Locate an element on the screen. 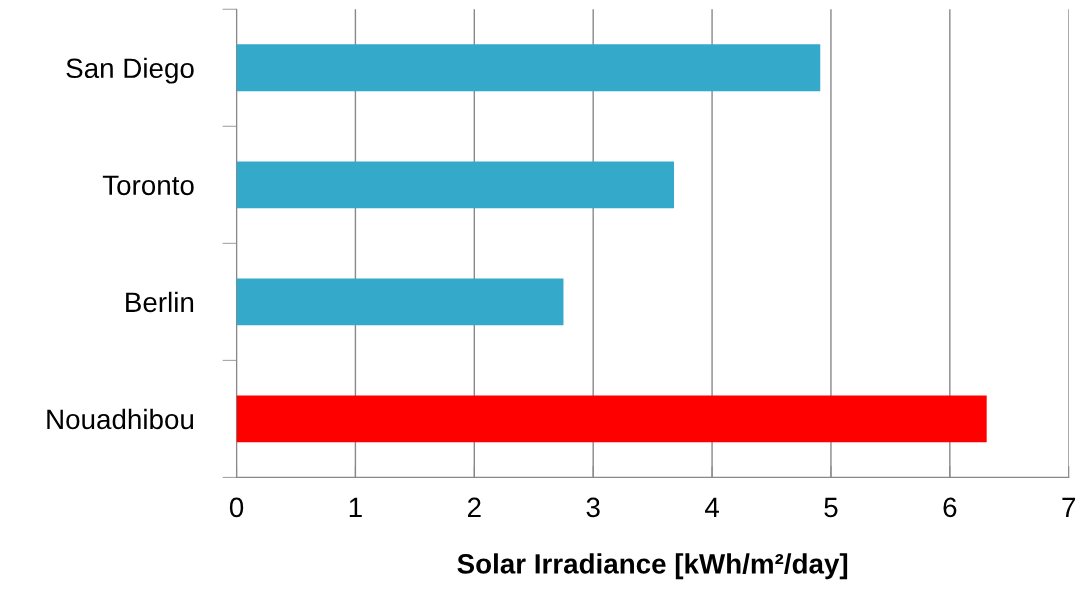 The image size is (1085, 616). x-axis-title: Solar Irradiance [kWh/m²/day] is located at coordinates (652, 566).